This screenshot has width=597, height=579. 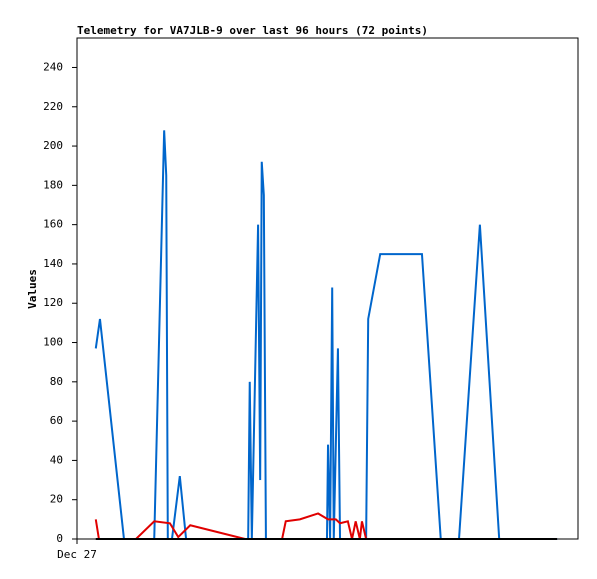 What do you see at coordinates (56, 499) in the screenshot?
I see `y-tick-label: 20` at bounding box center [56, 499].